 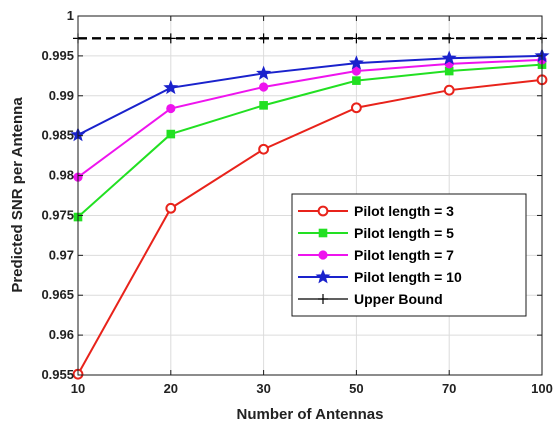 What do you see at coordinates (61, 334) in the screenshot?
I see `y-tick-label: 0.96` at bounding box center [61, 334].